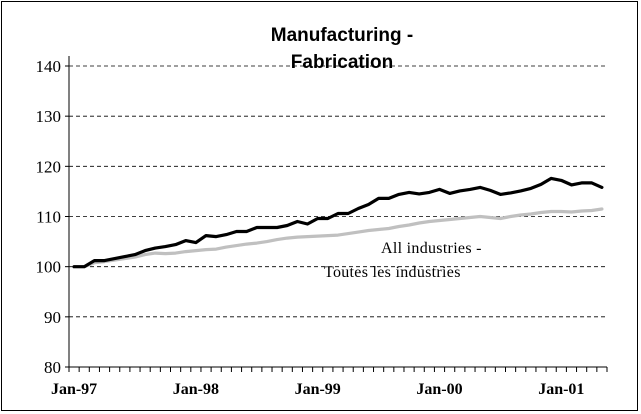  Describe the element at coordinates (318, 389) in the screenshot. I see `x-tick-label: Jan-99` at that location.